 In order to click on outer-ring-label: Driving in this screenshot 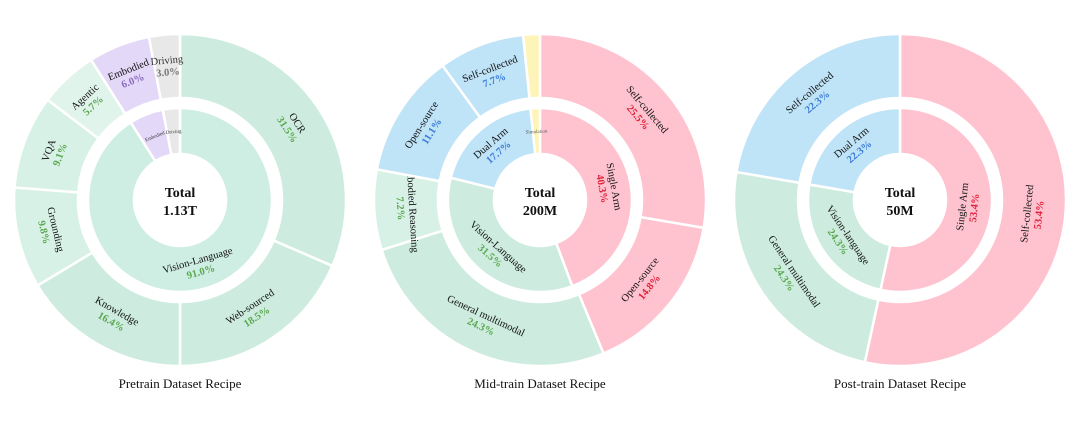, I will do `click(167, 61)`.